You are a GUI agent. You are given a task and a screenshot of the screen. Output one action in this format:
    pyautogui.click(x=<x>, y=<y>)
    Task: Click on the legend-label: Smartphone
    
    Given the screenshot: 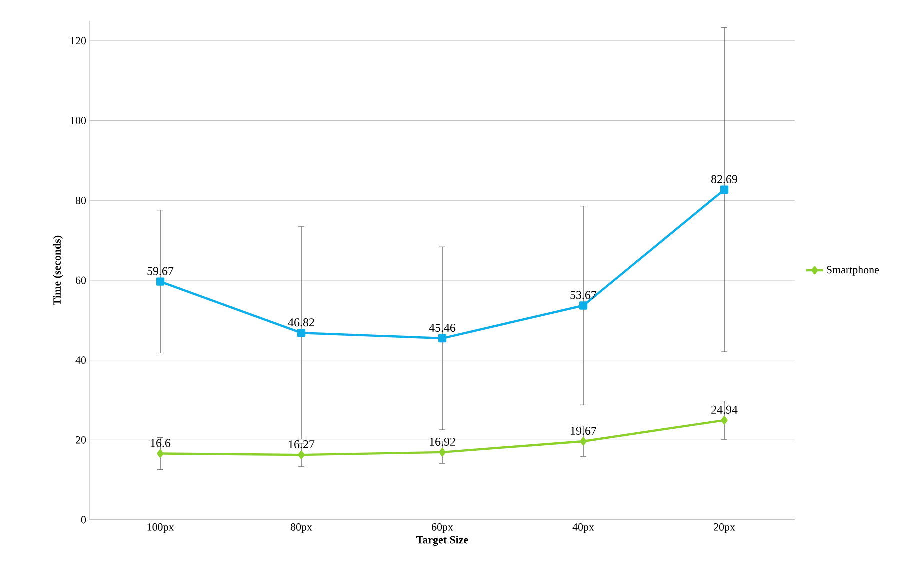 What is the action you would take?
    pyautogui.click(x=853, y=271)
    